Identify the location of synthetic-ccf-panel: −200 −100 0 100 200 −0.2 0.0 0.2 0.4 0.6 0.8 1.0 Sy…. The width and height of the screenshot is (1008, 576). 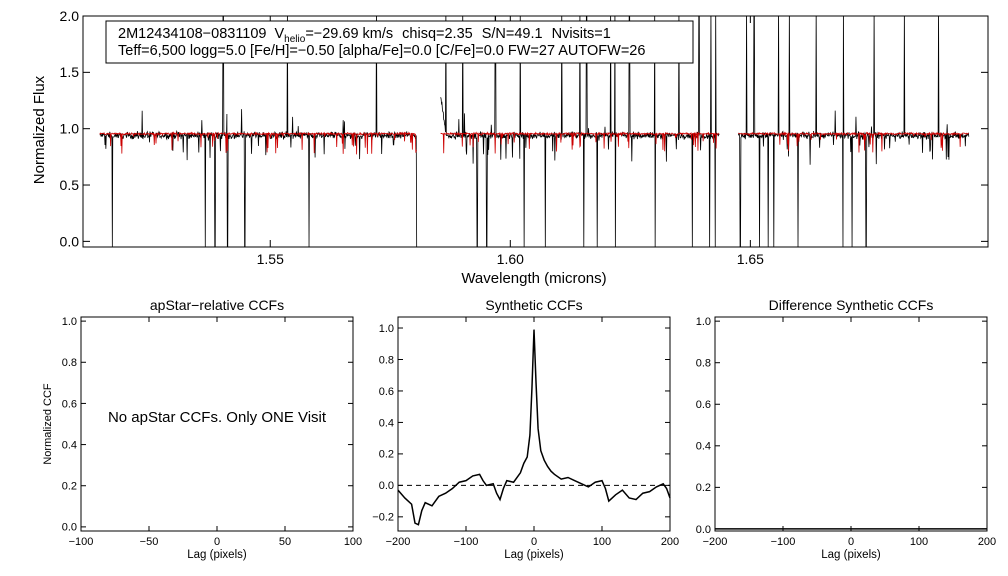
(525, 429).